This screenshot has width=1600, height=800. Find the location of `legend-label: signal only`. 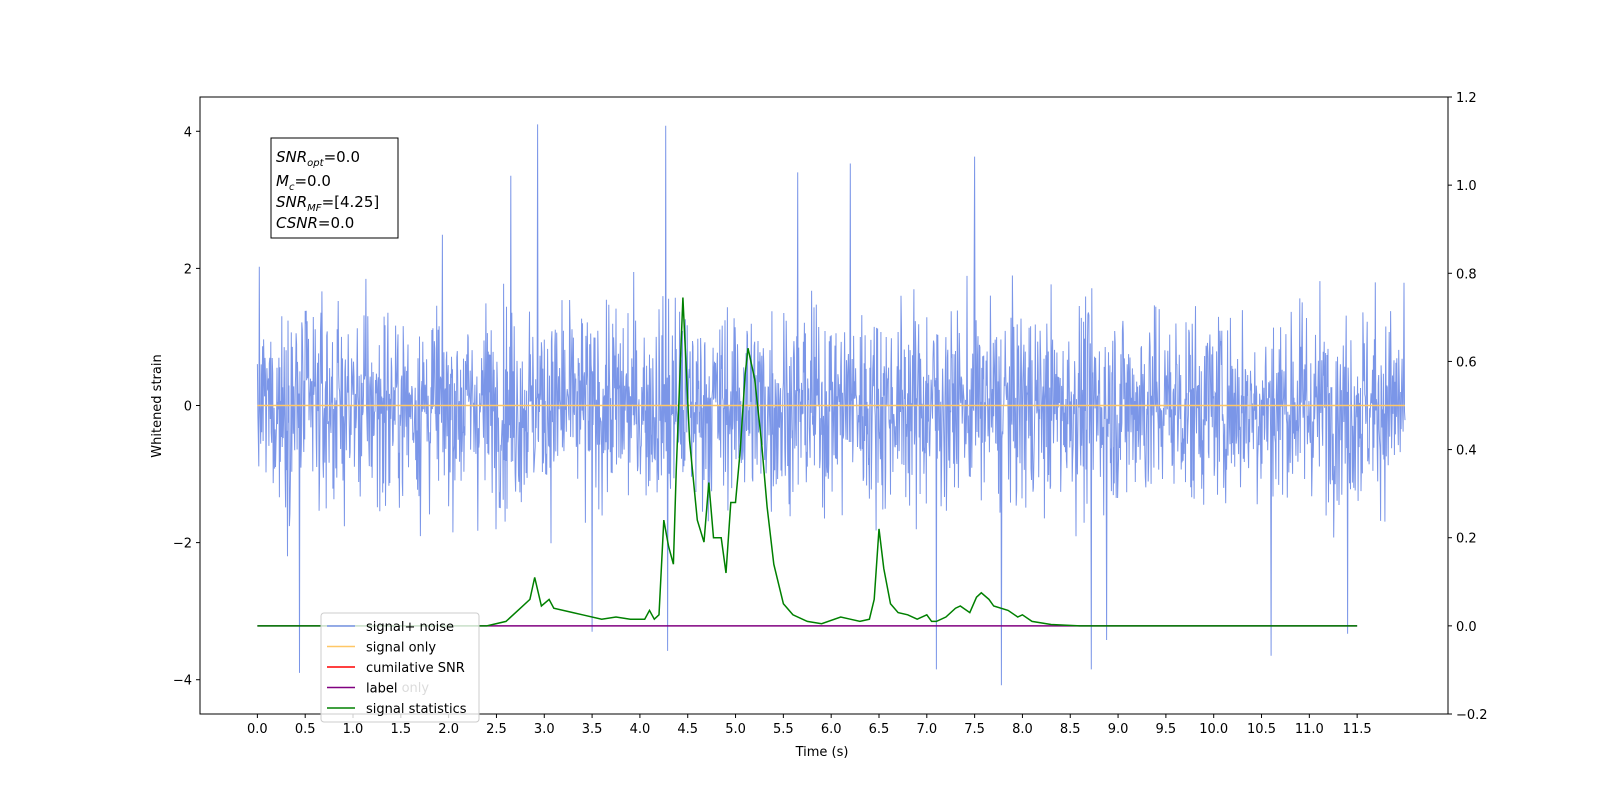

legend-label: signal only is located at coordinates (401, 648).